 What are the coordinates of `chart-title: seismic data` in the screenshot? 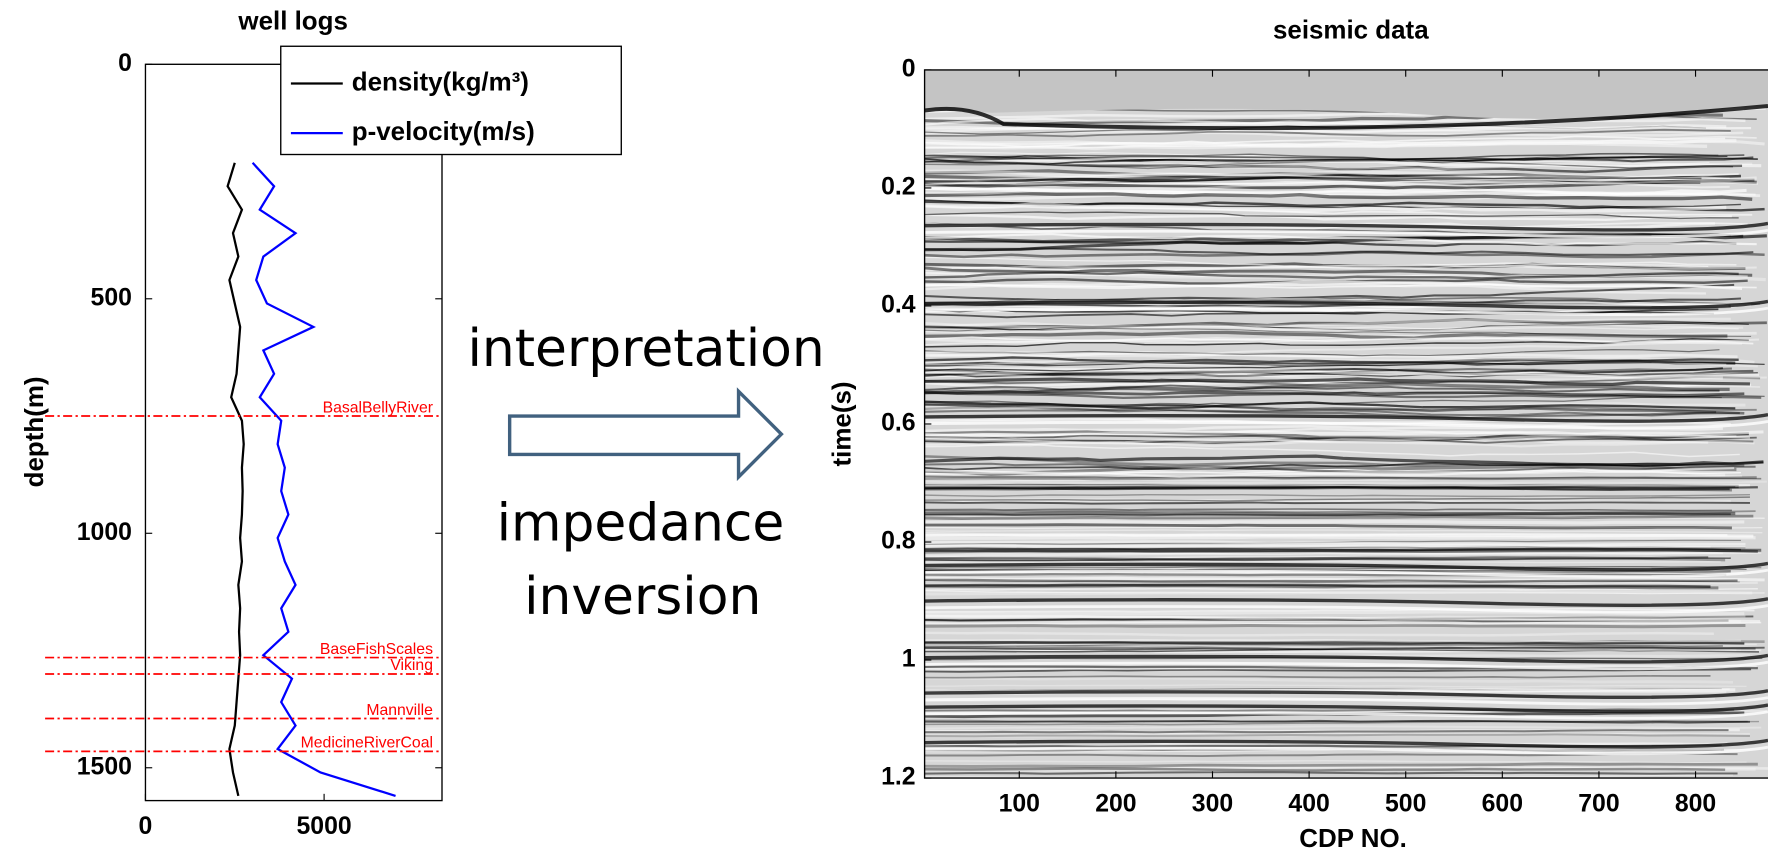 It's located at (1351, 30).